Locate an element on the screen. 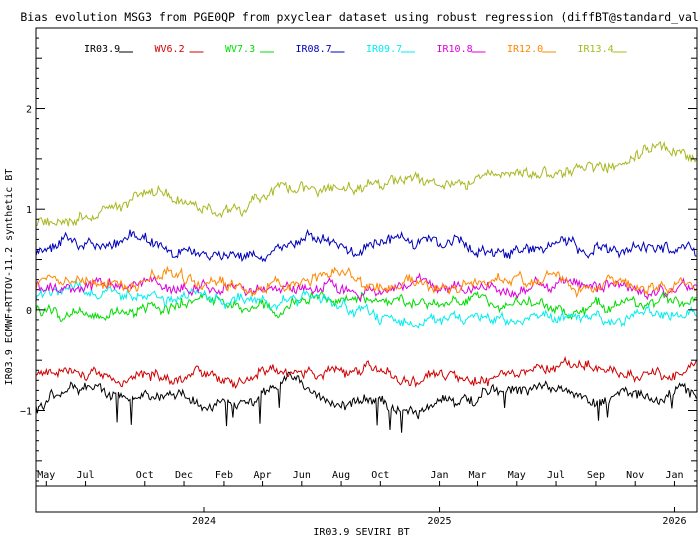 The image size is (700, 540). series-line-wv73 is located at coordinates (366, 306).